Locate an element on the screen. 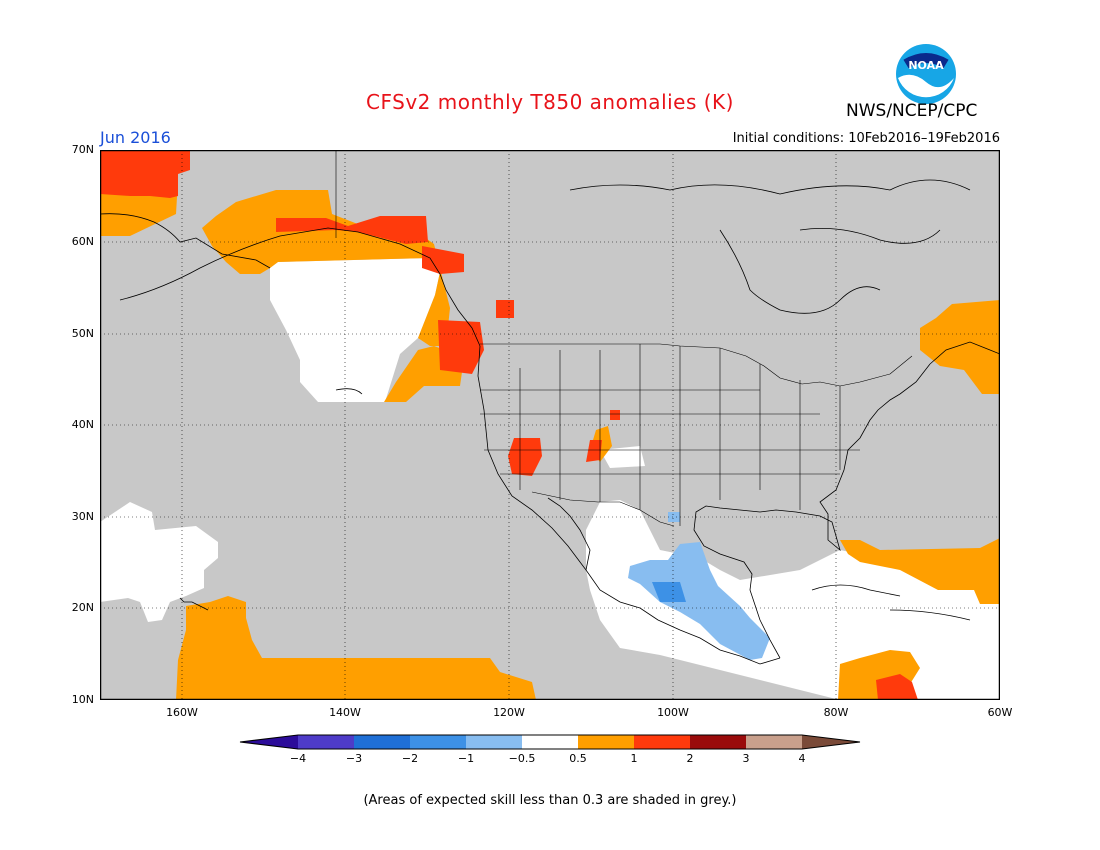  red-region-nevada is located at coordinates (525, 457).